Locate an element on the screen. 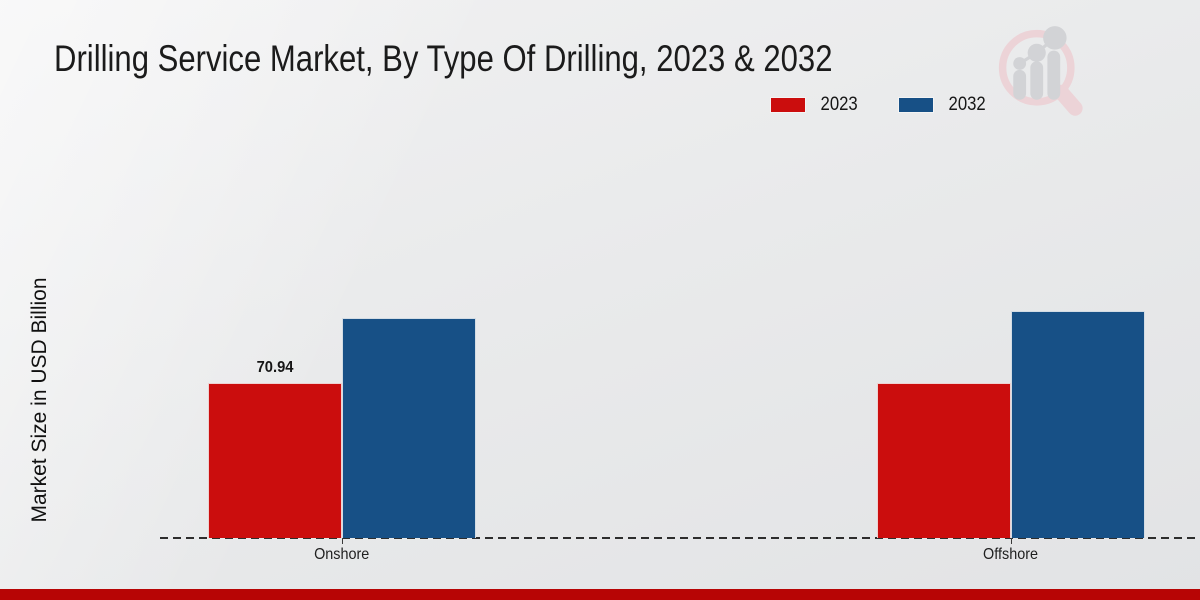  bar-2032-onshore is located at coordinates (409, 428).